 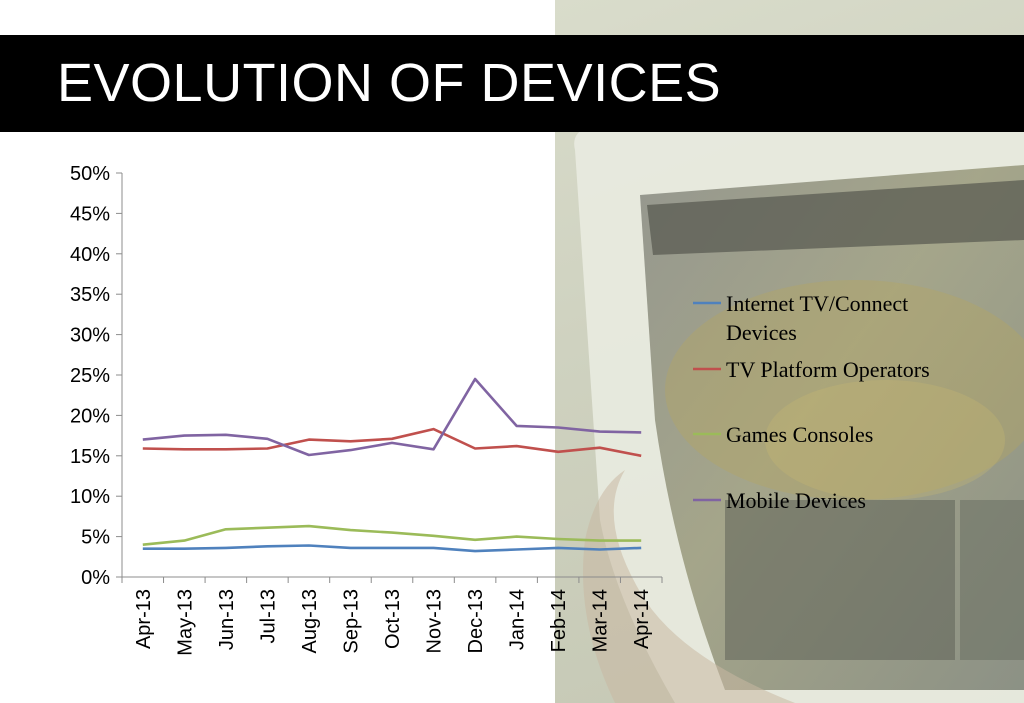 I want to click on y-tick-label: 30%, so click(x=90, y=336).